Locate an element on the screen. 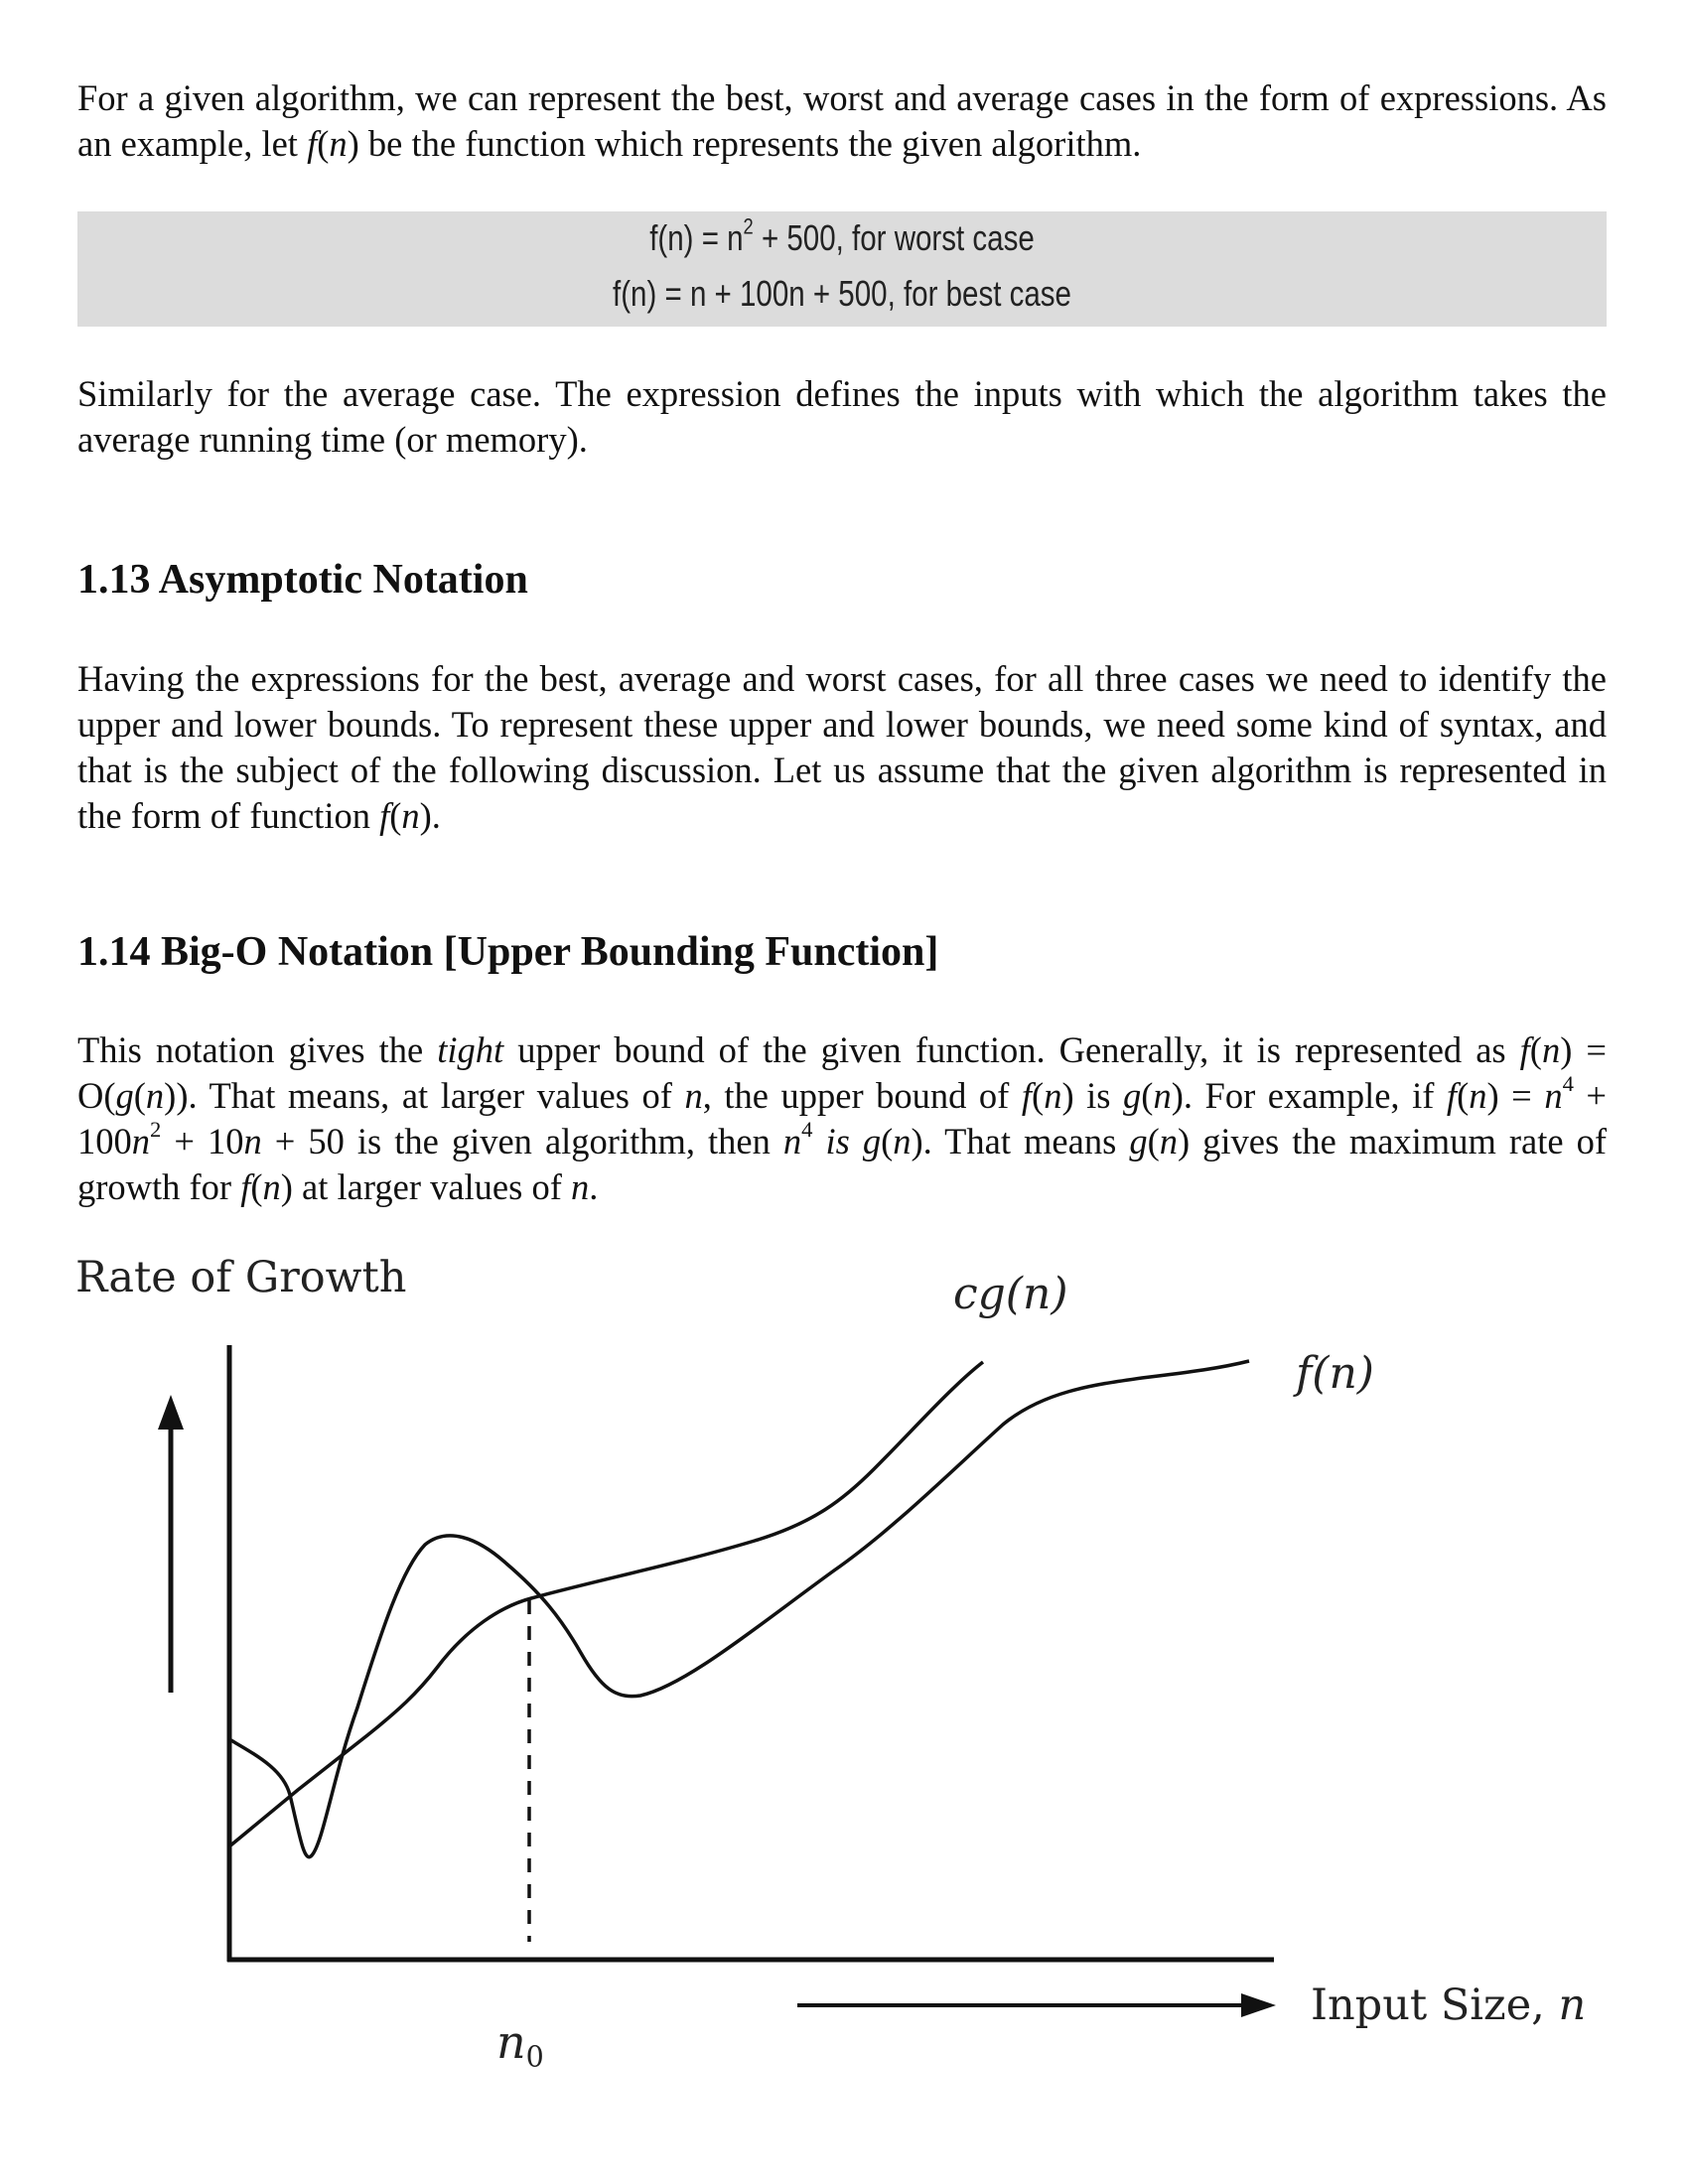  cg-curve is located at coordinates (606, 1604).